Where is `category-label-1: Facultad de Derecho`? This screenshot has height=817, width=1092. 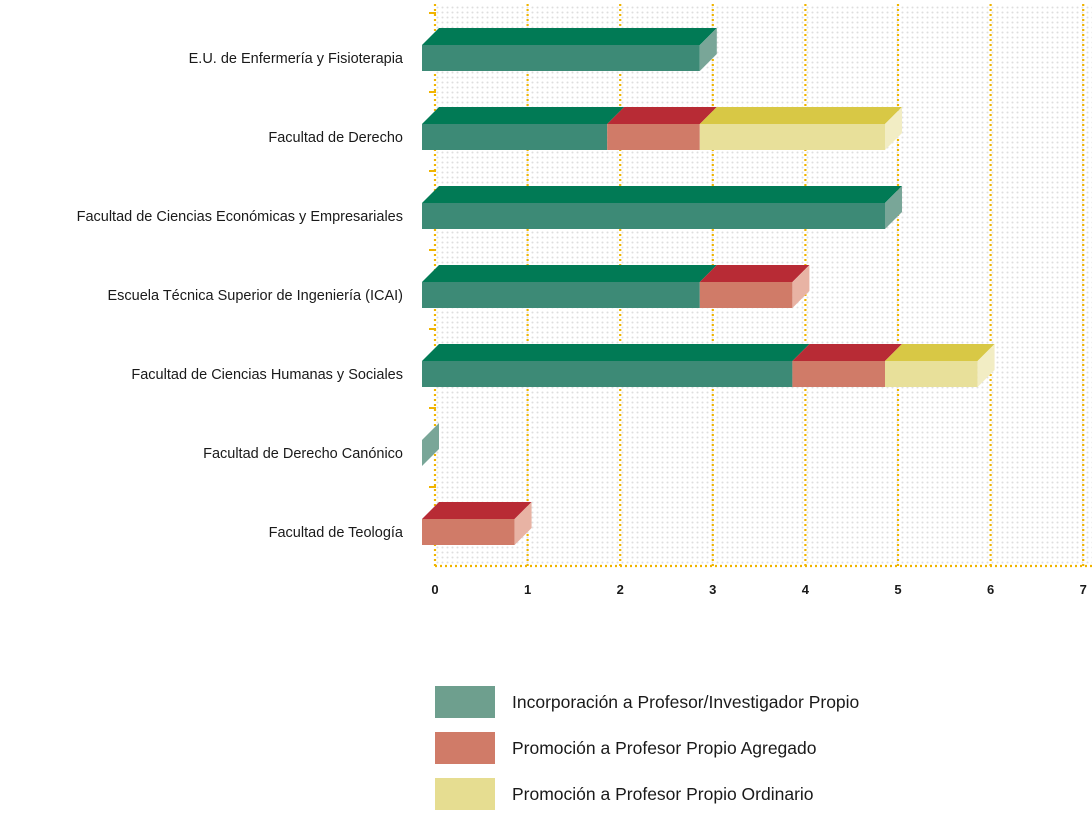 category-label-1: Facultad de Derecho is located at coordinates (335, 138).